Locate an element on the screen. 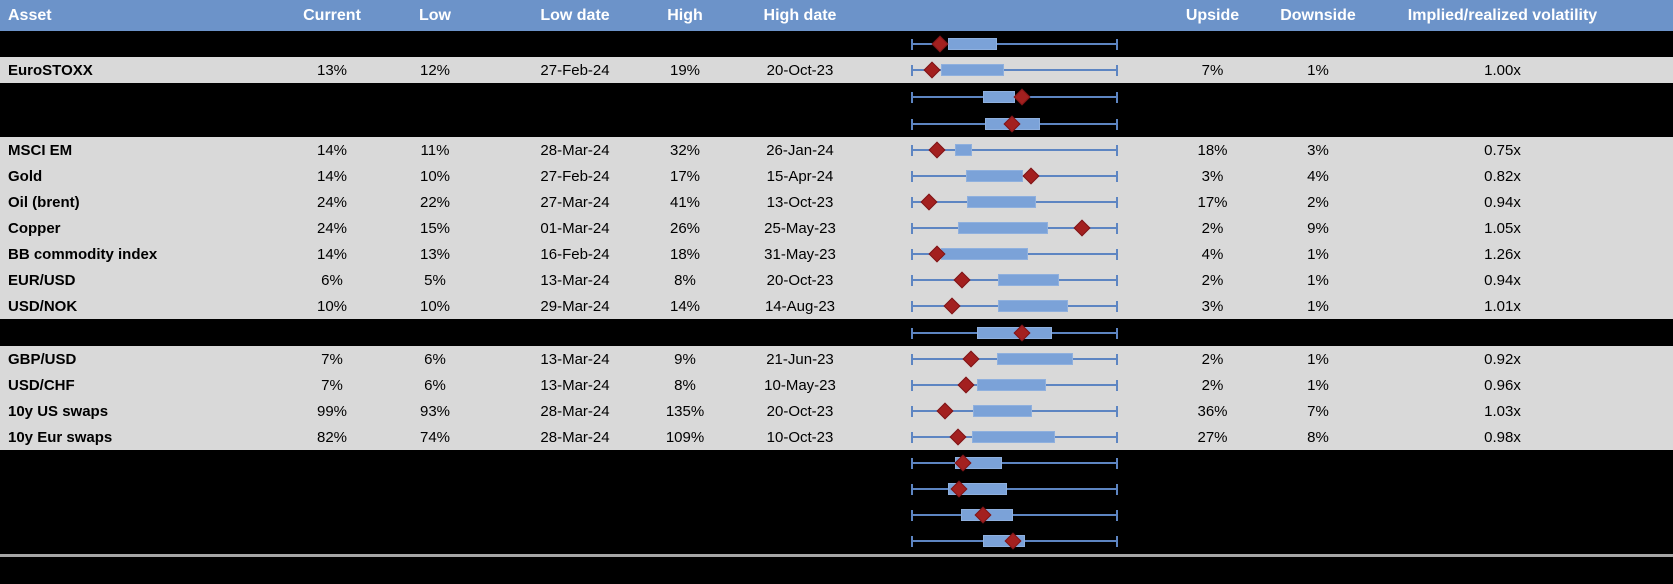 The height and width of the screenshot is (584, 1673). cell-asset: BB commodity index is located at coordinates (83, 254).